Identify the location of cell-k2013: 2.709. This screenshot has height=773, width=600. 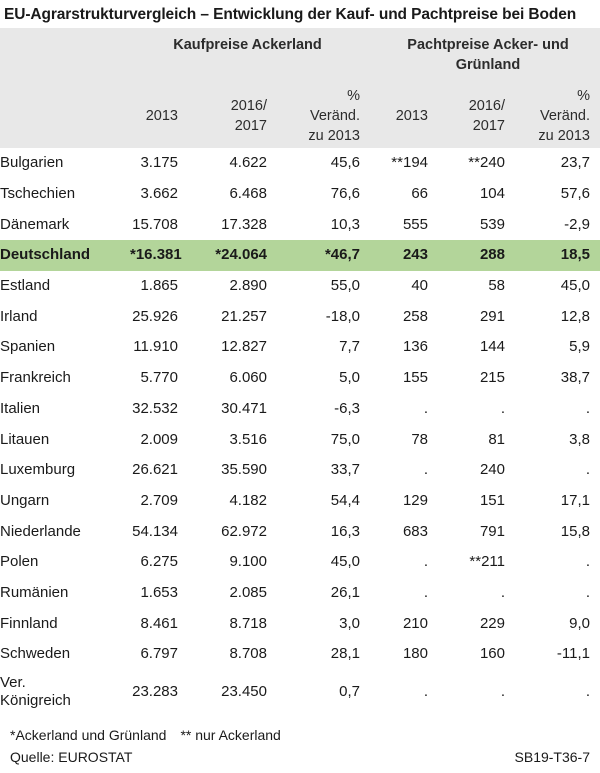
(159, 500).